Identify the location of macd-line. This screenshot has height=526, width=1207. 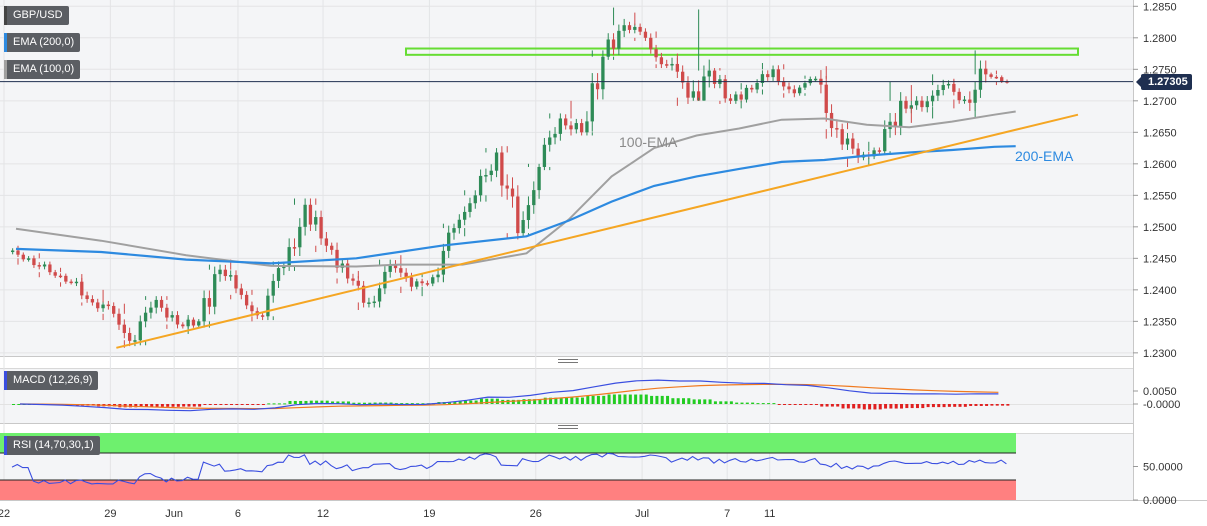
(509, 395).